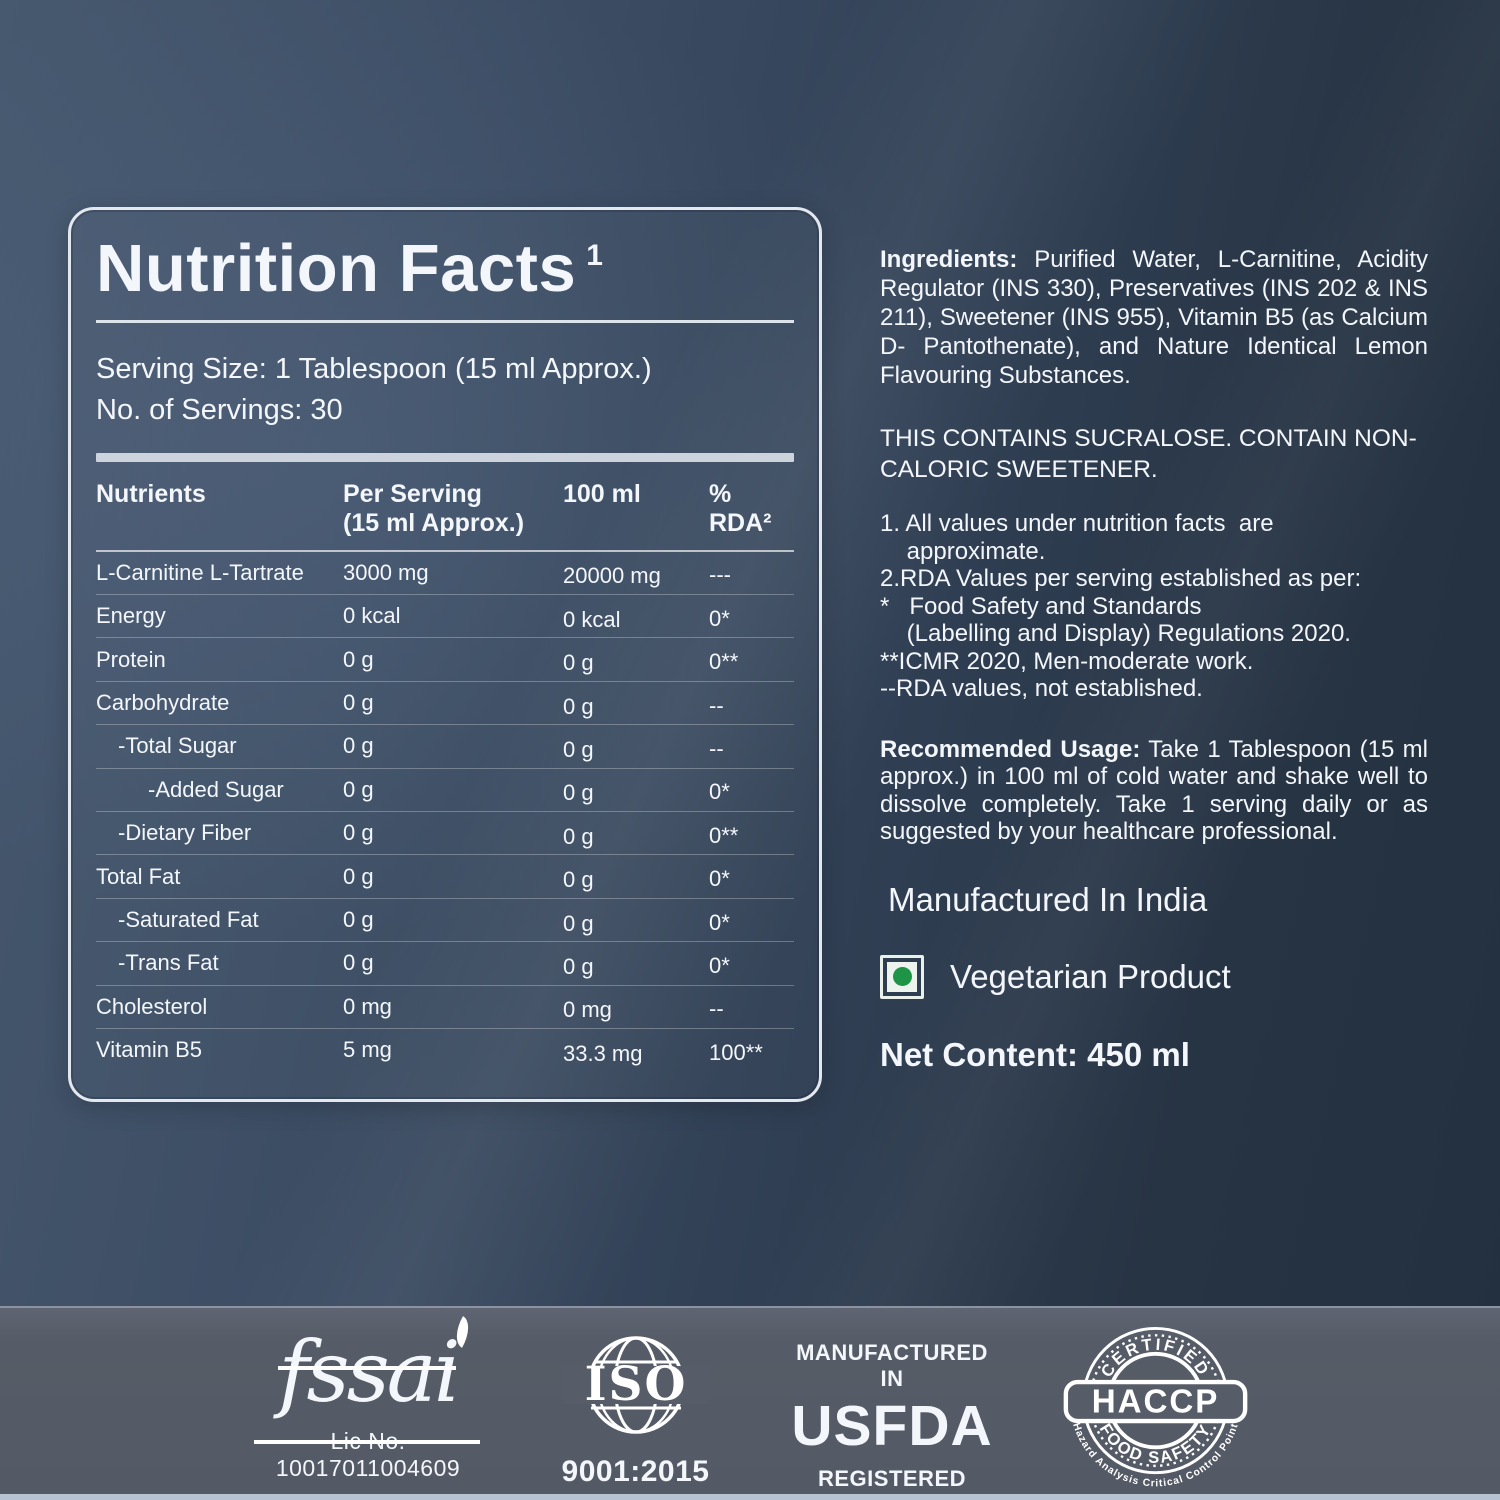  I want to click on nutrient-name: Energy, so click(131, 616).